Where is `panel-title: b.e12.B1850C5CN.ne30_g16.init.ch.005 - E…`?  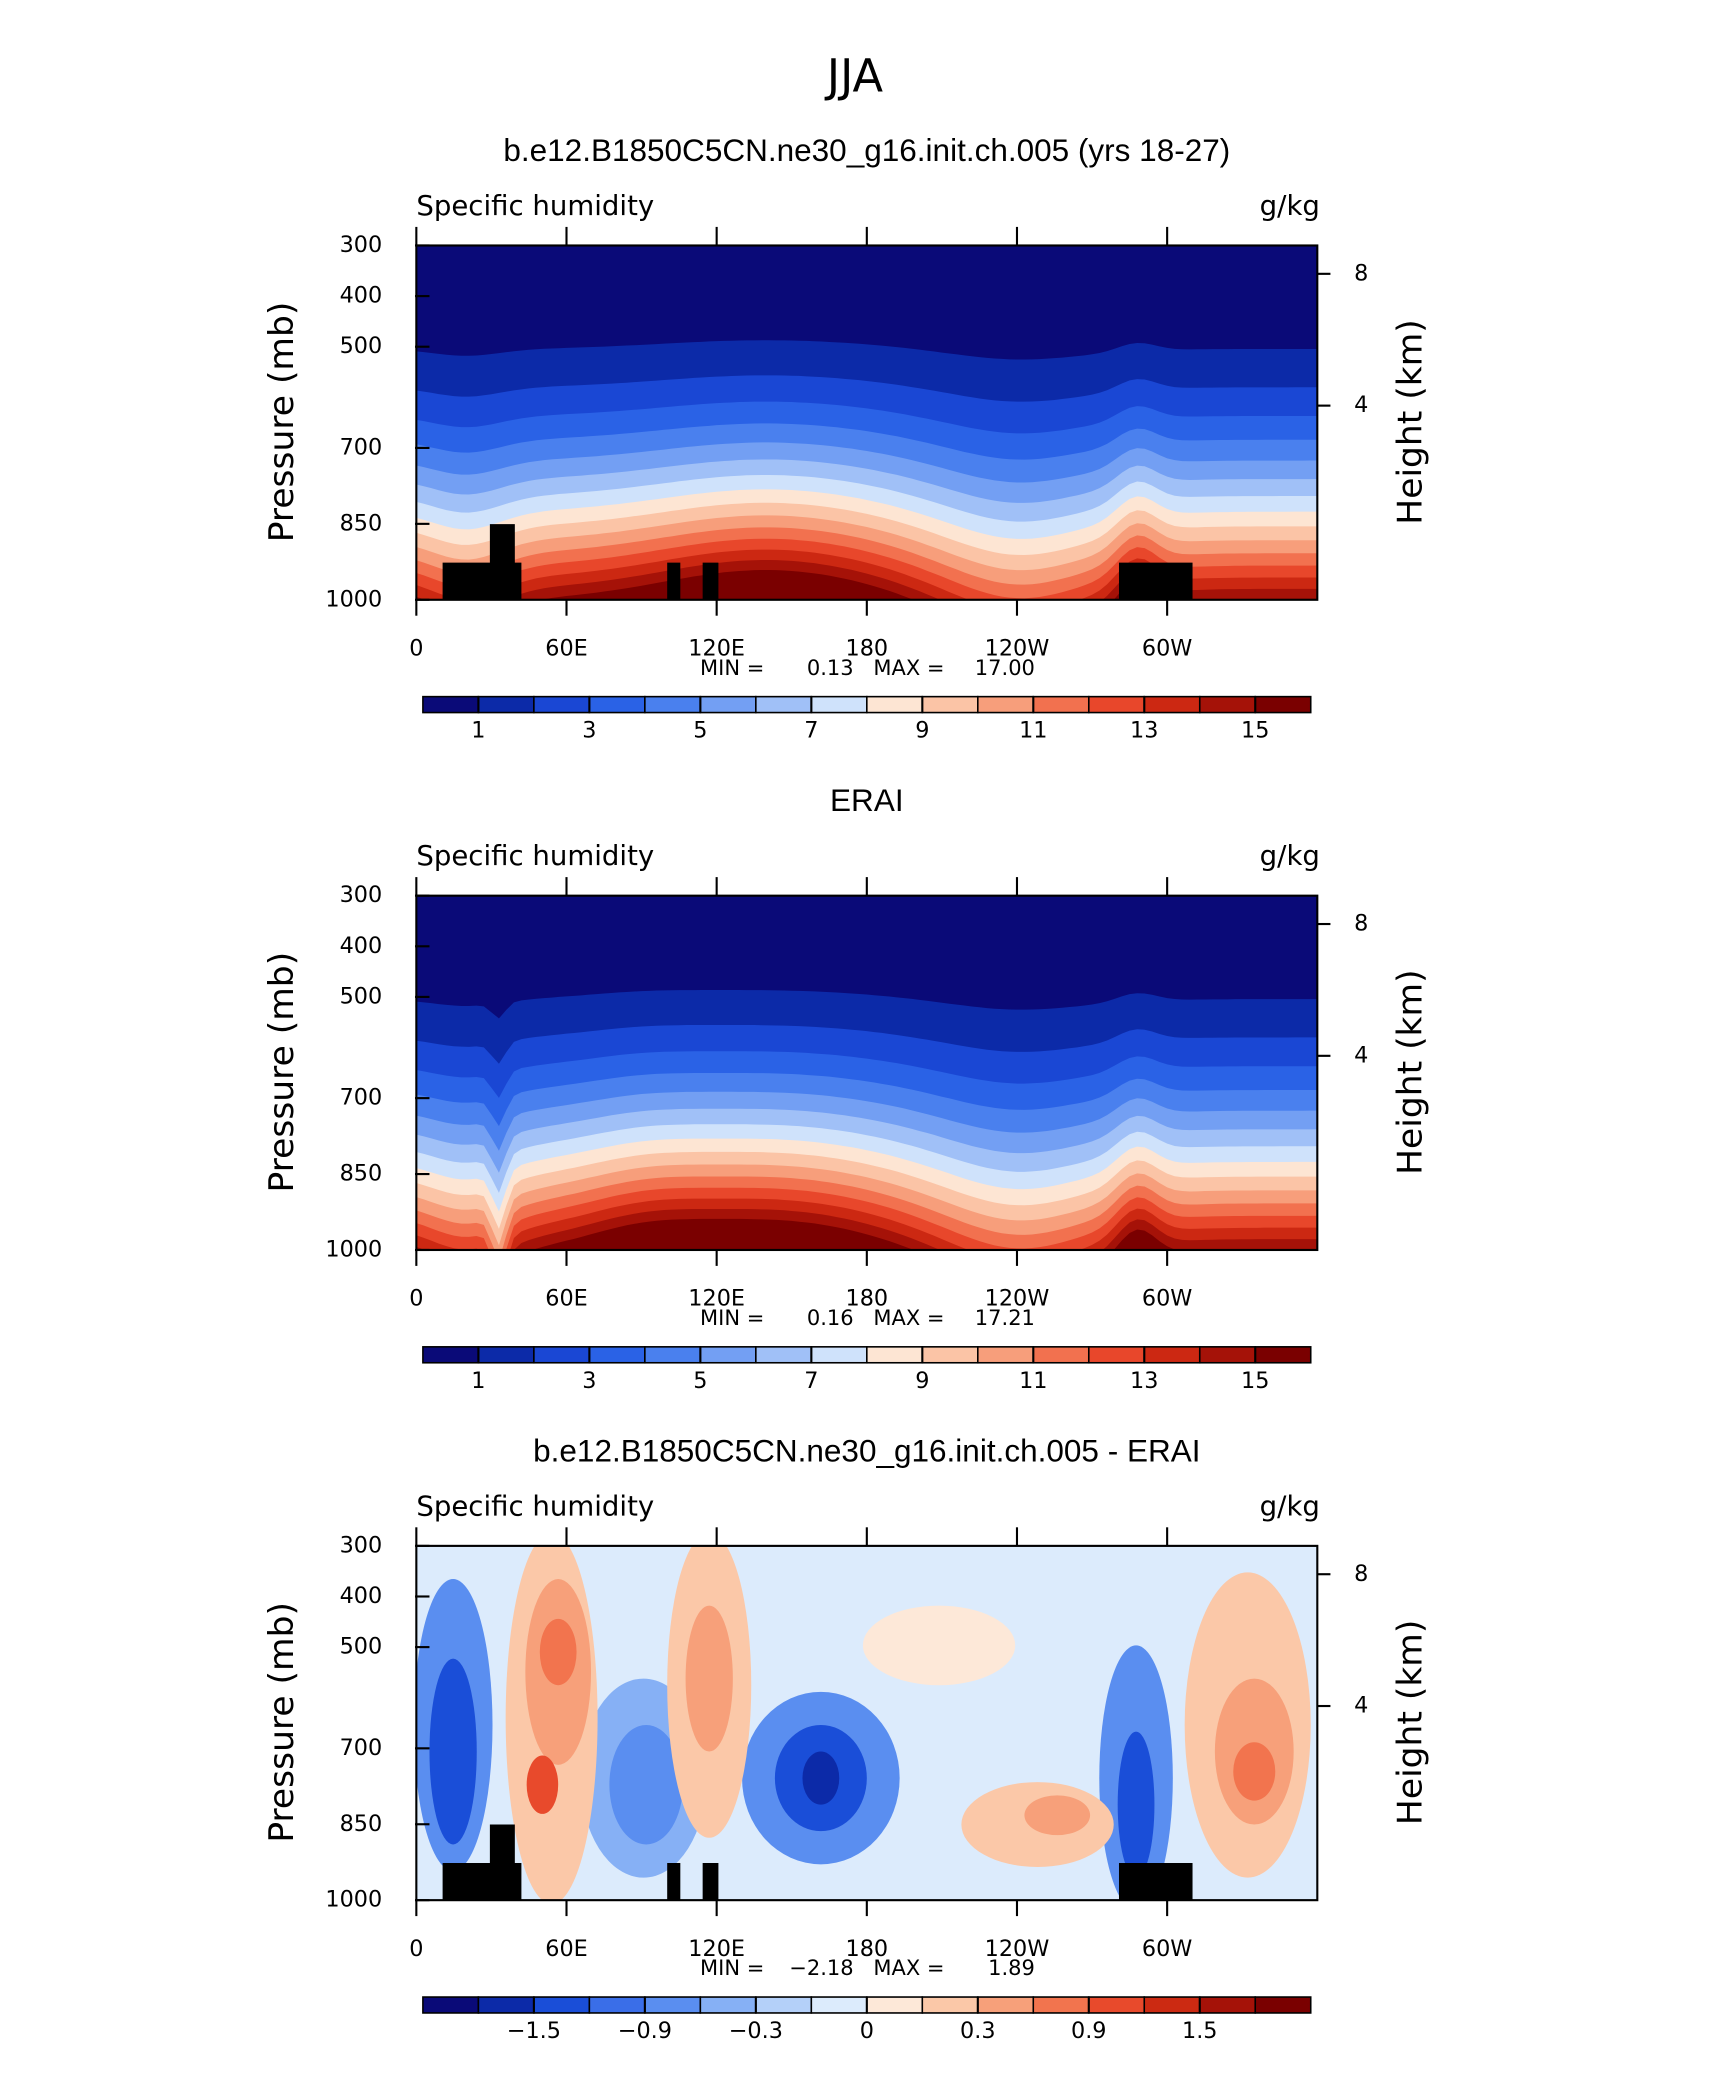 panel-title: b.e12.B1850C5CN.ne30_g16.init.ch.005 - E… is located at coordinates (866, 1450).